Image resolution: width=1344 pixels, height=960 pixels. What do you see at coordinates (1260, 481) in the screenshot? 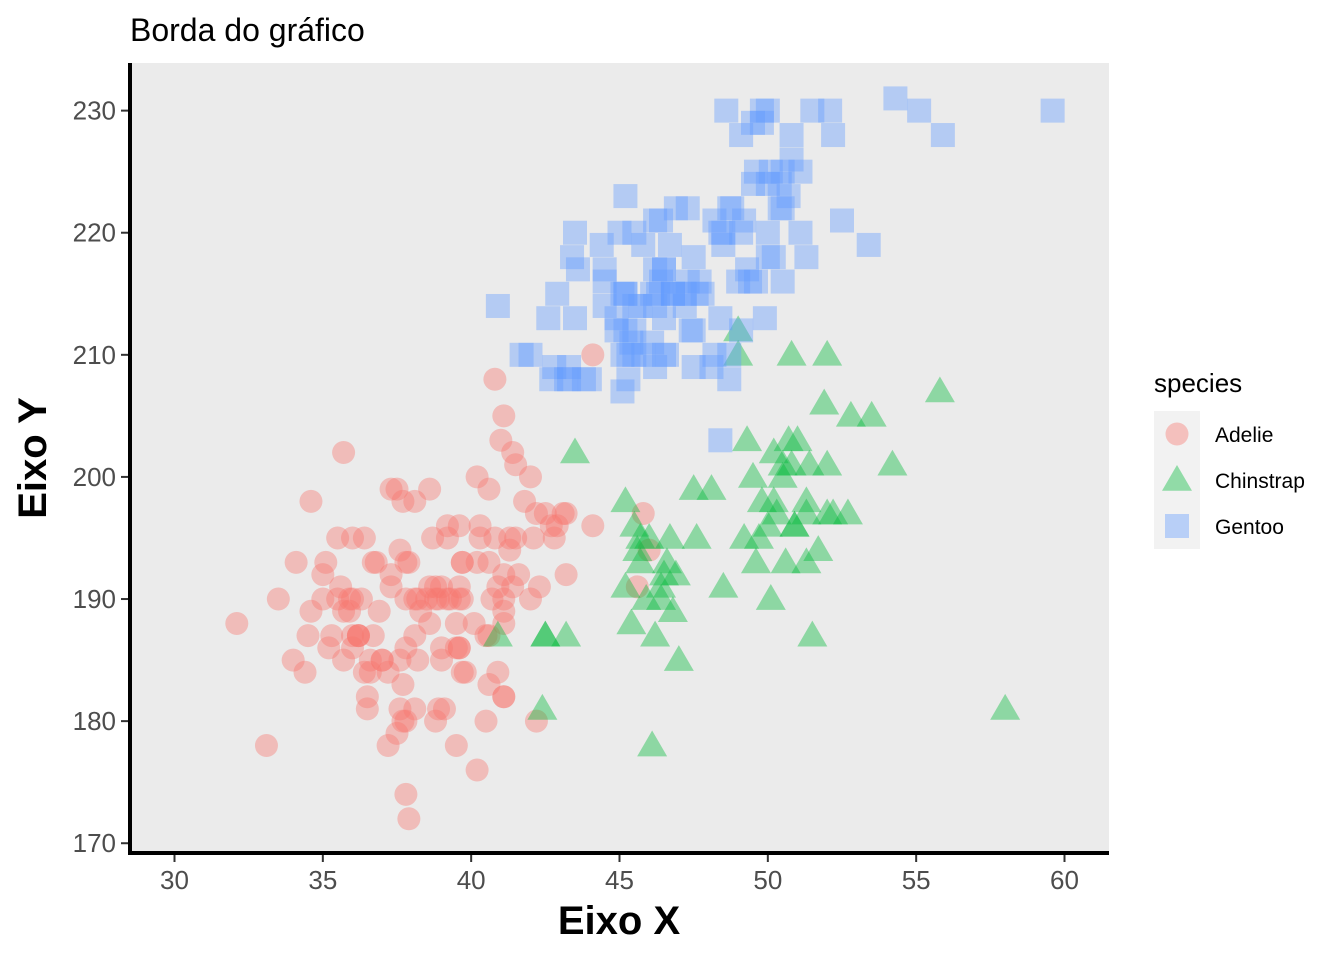
I see `legend-label: Chinstrap` at bounding box center [1260, 481].